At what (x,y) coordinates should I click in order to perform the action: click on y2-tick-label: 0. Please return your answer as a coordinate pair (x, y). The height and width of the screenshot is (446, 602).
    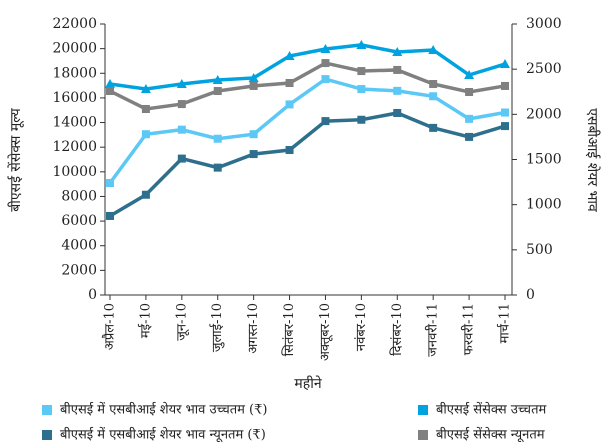
    Looking at the image, I should click on (530, 295).